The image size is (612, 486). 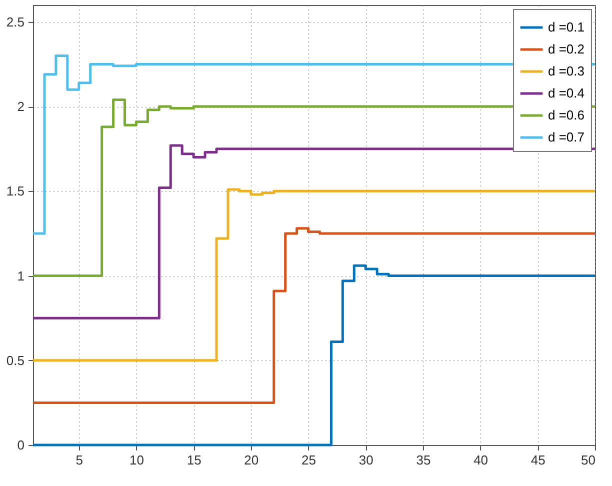 I want to click on x-tick-label: 20, so click(x=251, y=460).